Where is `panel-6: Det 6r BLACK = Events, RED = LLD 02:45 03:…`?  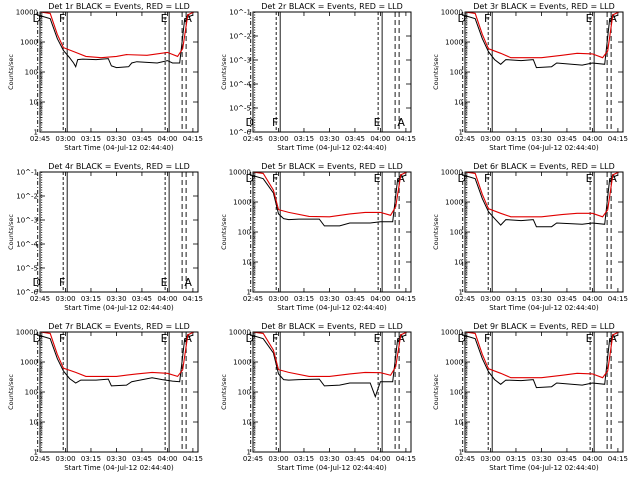 panel-6: Det 6r BLACK = Events, RED = LLD 02:45 03:… is located at coordinates (530, 237).